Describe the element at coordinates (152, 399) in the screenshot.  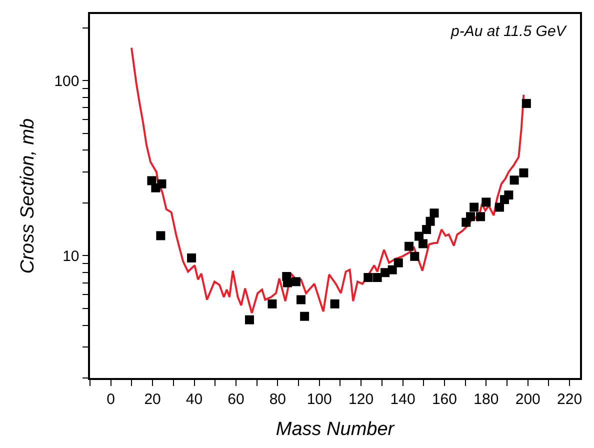
I see `x-tick-label: 20` at that location.